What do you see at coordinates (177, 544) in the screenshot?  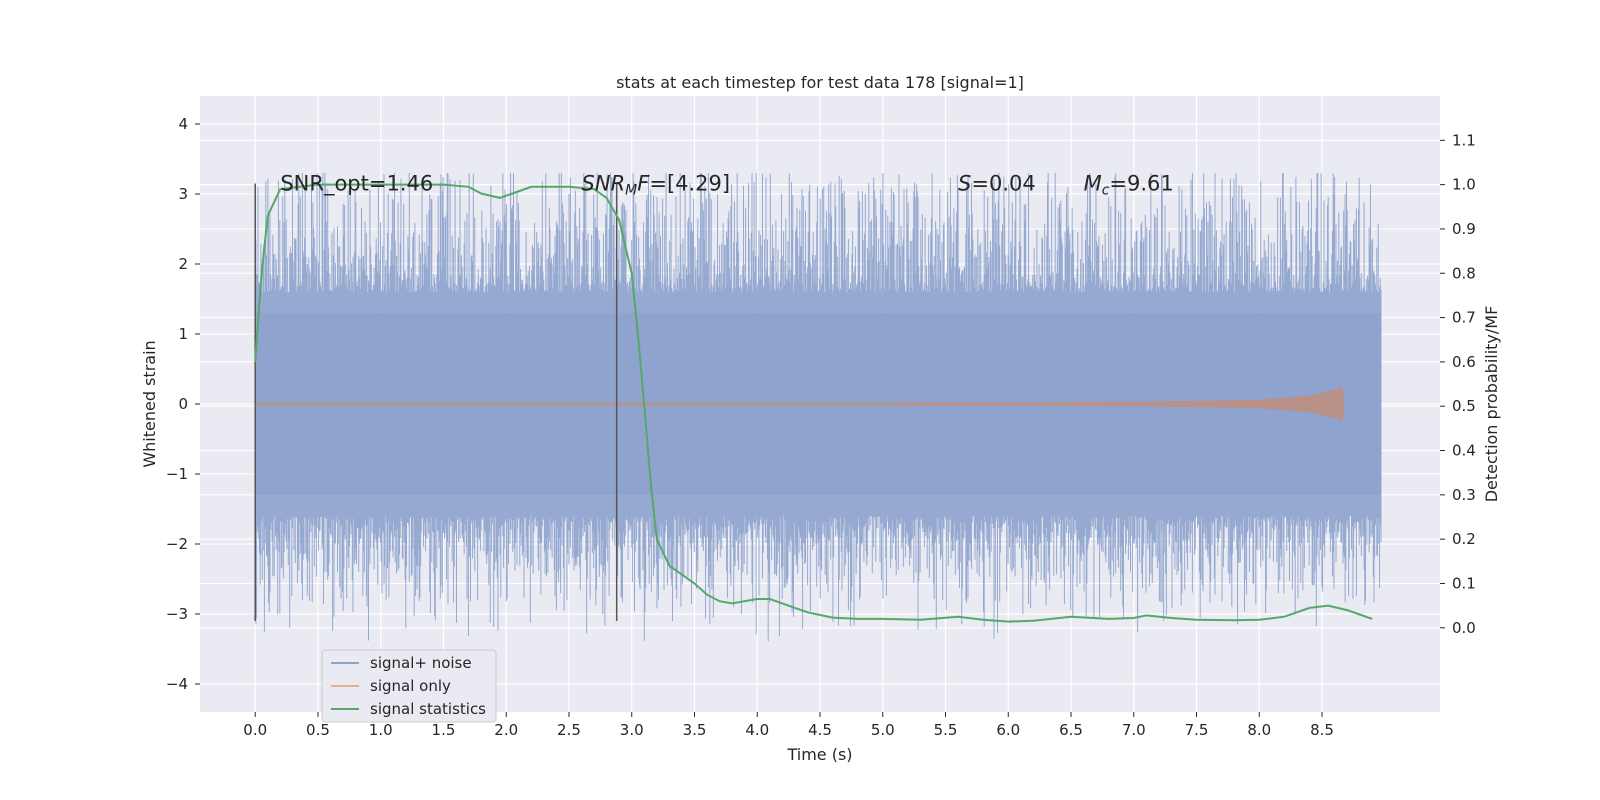 I see `y-tick-label-2: −2` at bounding box center [177, 544].